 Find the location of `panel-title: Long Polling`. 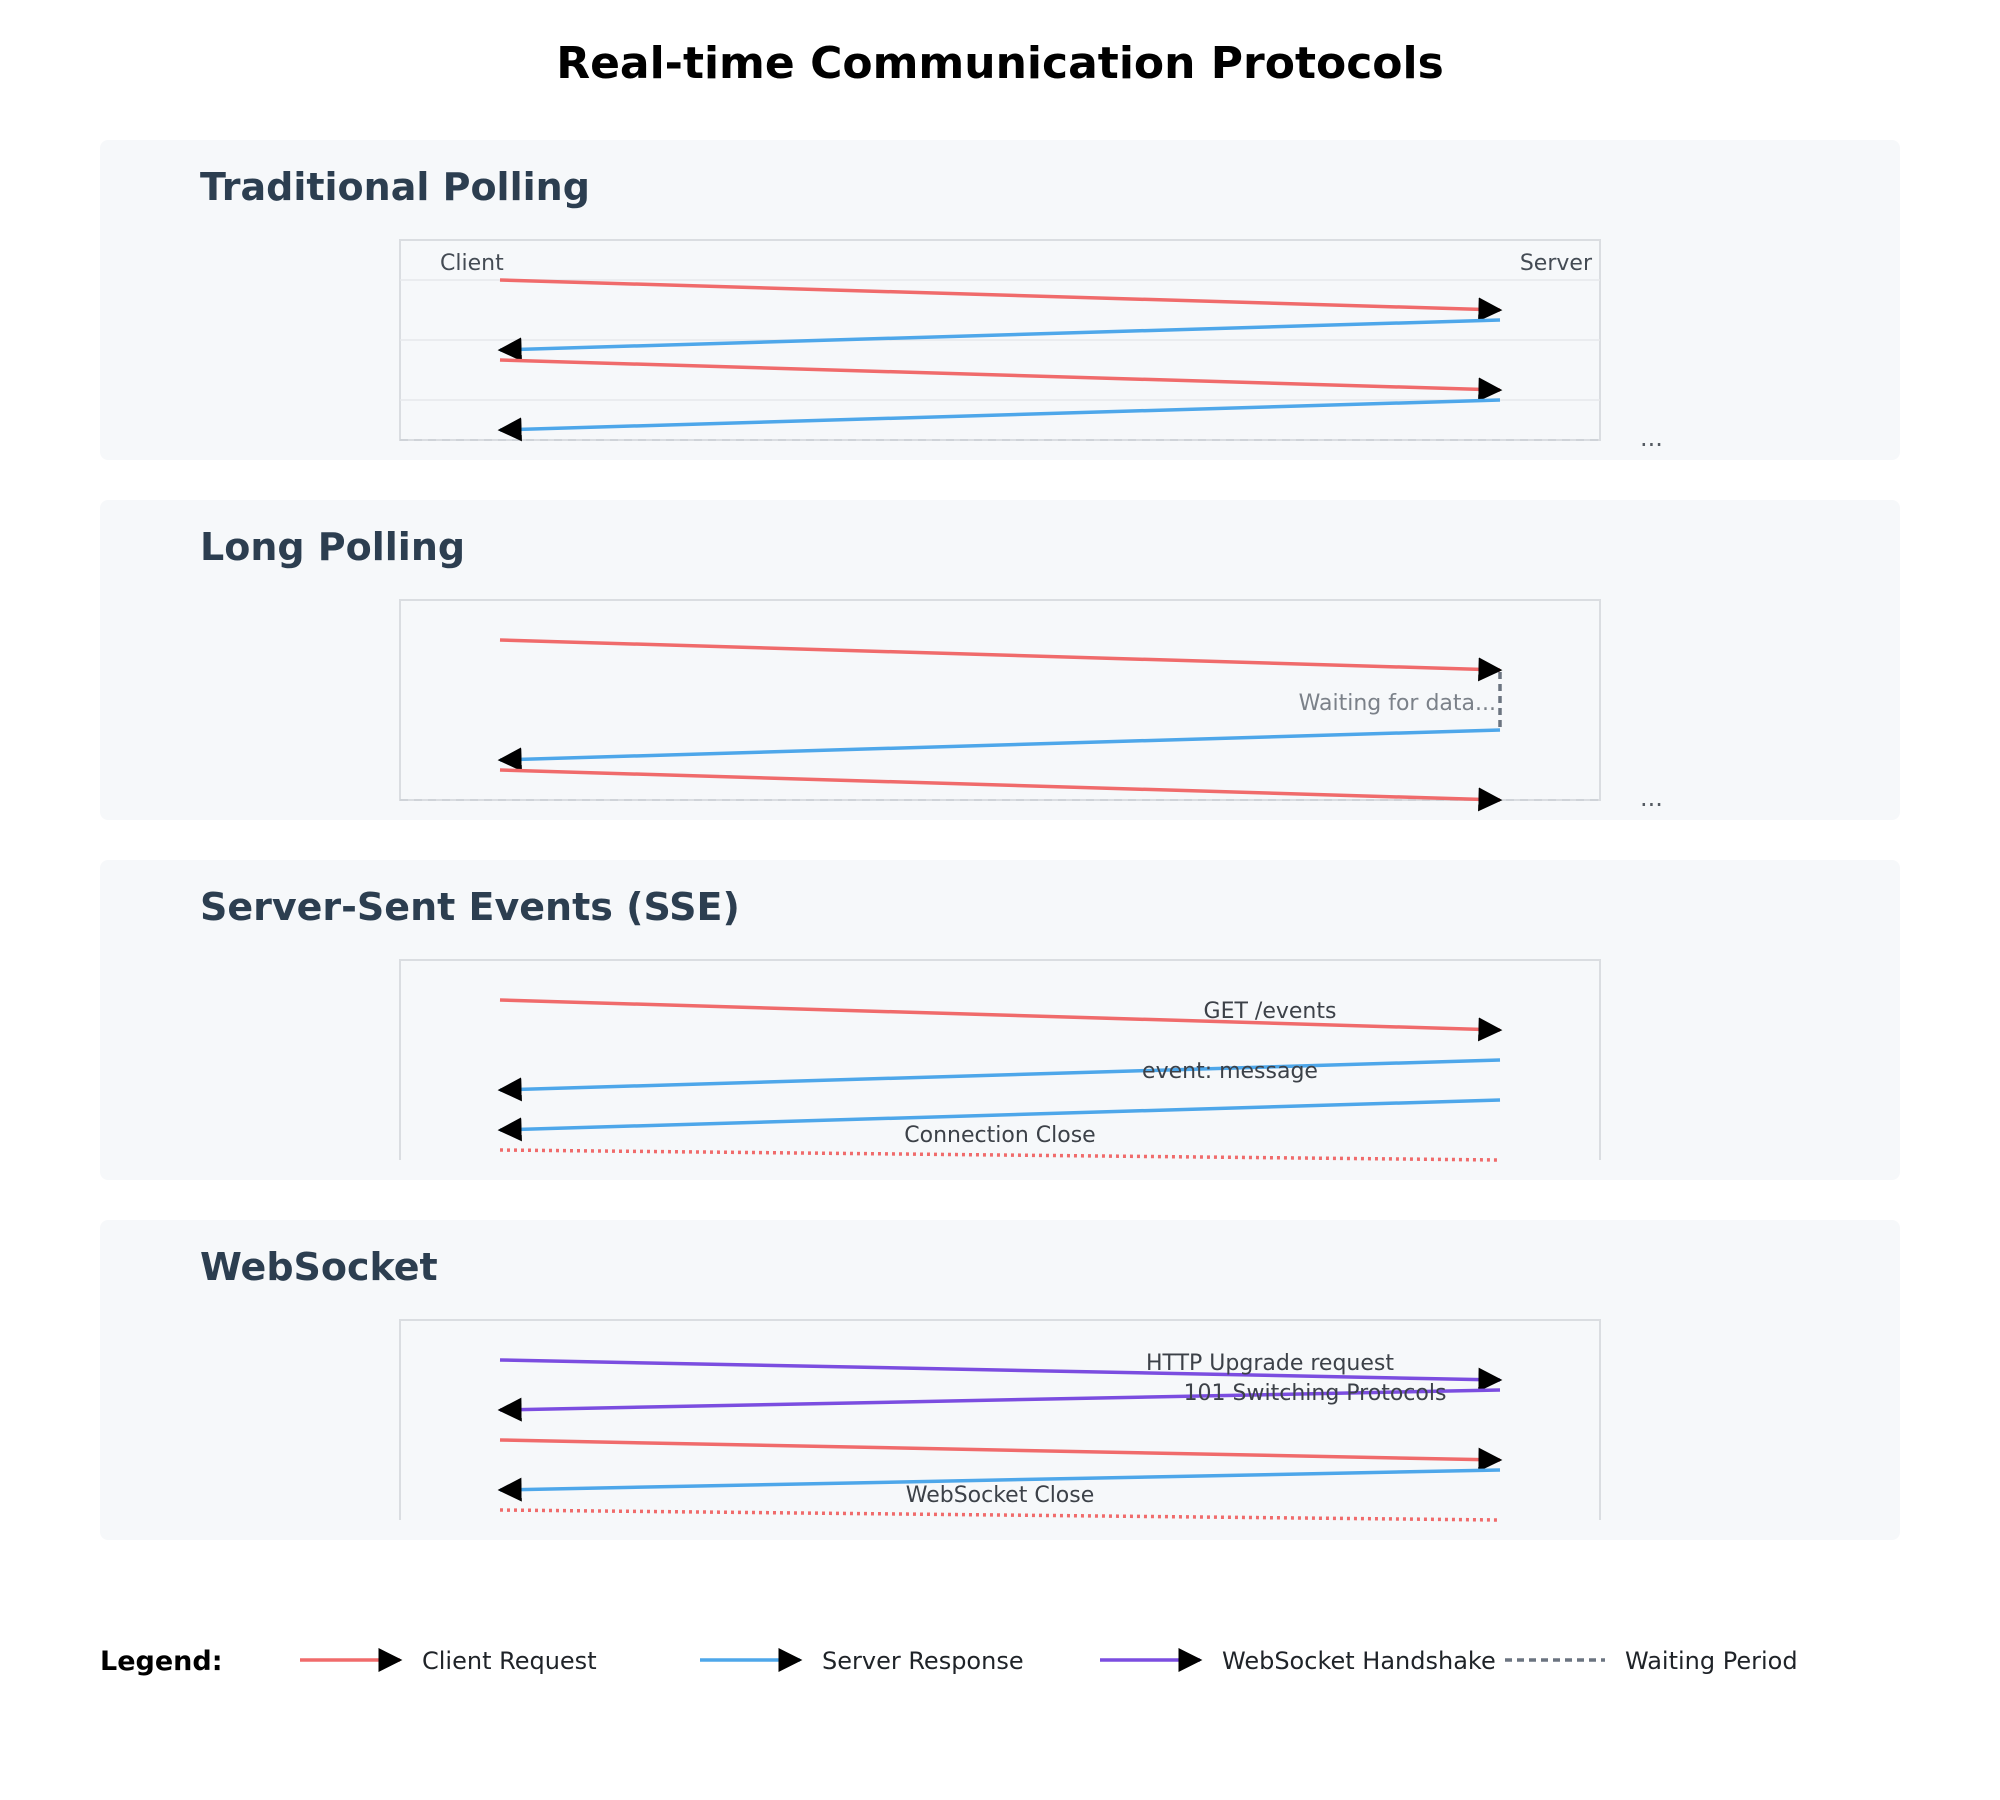

panel-title: Long Polling is located at coordinates (332, 547).